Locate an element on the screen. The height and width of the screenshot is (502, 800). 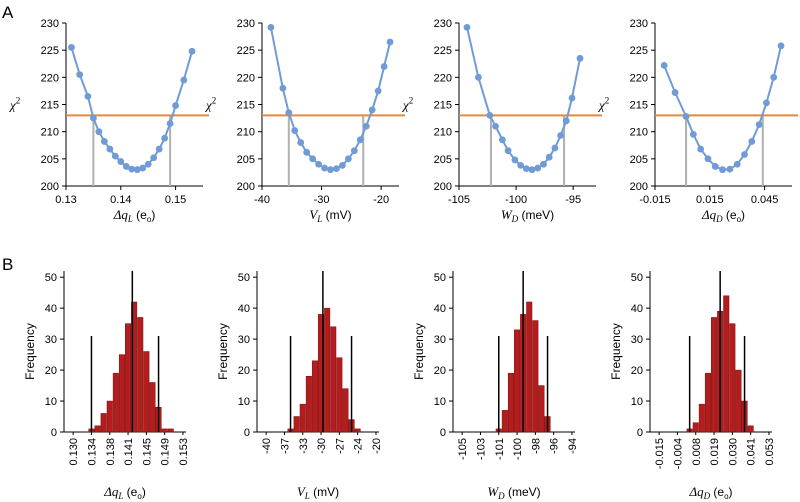
chi2-plot-1-x-label-close: ) is located at coordinates (153, 215).